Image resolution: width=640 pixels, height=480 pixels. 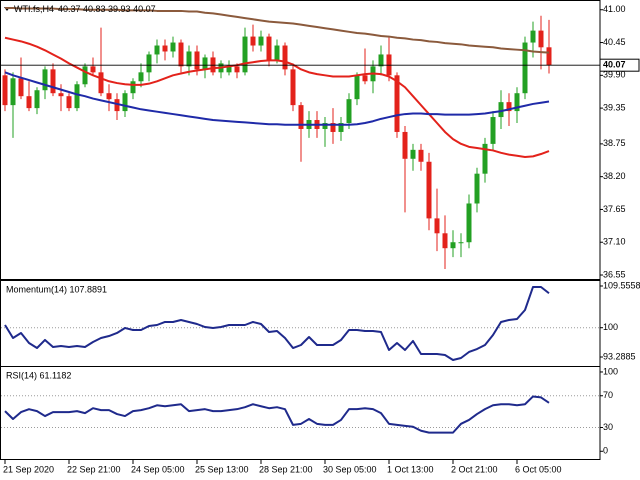 I want to click on y-tick-label: 30, so click(x=608, y=427).